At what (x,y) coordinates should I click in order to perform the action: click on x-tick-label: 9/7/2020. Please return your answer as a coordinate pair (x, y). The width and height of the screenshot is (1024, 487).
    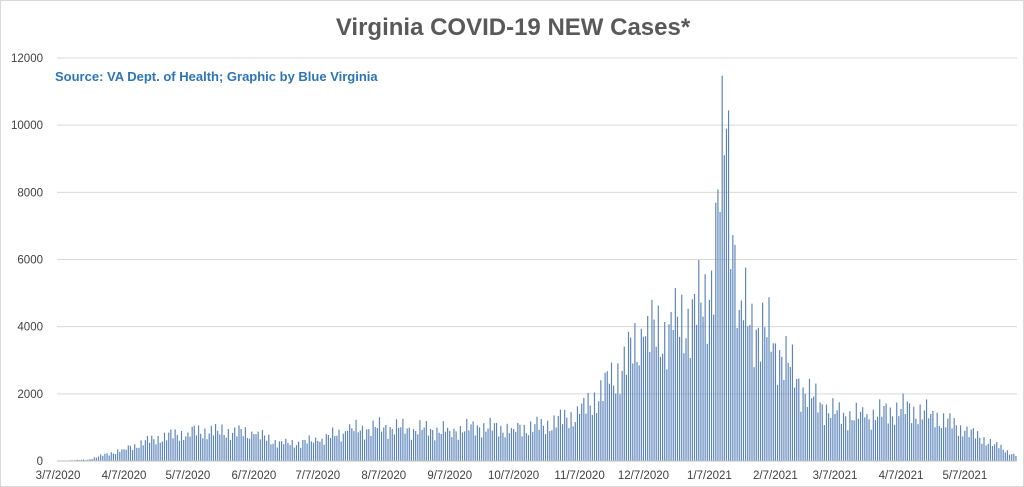
    Looking at the image, I should click on (449, 476).